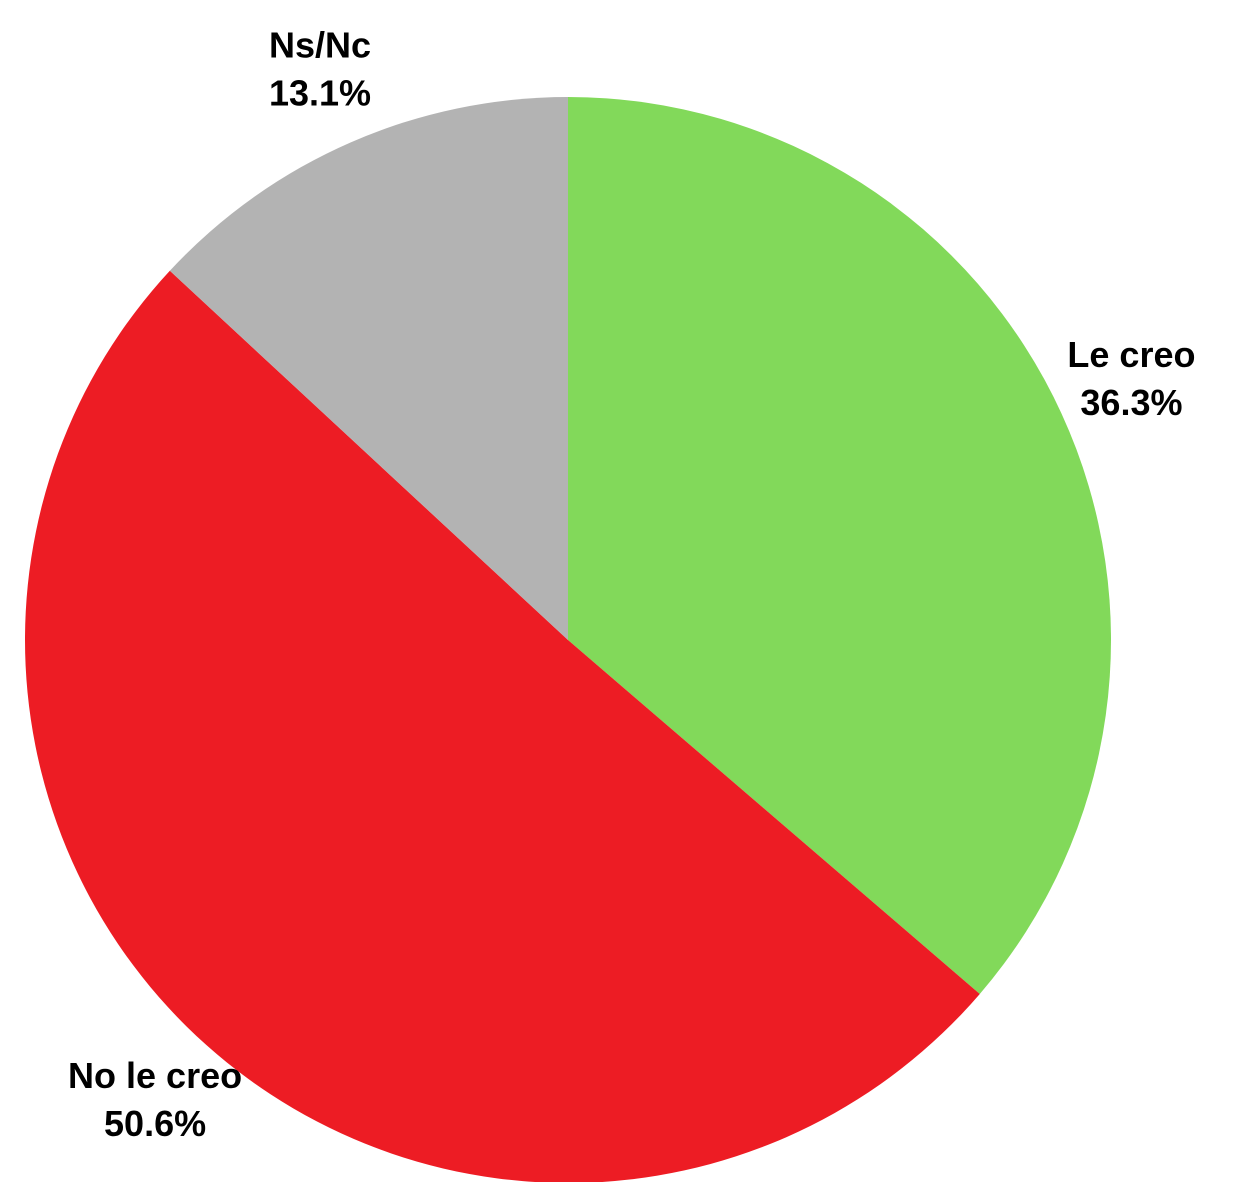 The image size is (1242, 1182). What do you see at coordinates (1131, 354) in the screenshot?
I see `slice-label: Le creo` at bounding box center [1131, 354].